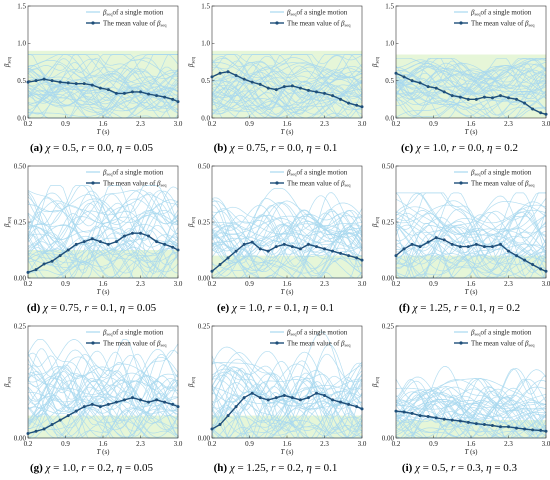 The height and width of the screenshot is (480, 550). Describe the element at coordinates (249, 124) in the screenshot. I see `x-tick-label: 0.9` at that location.